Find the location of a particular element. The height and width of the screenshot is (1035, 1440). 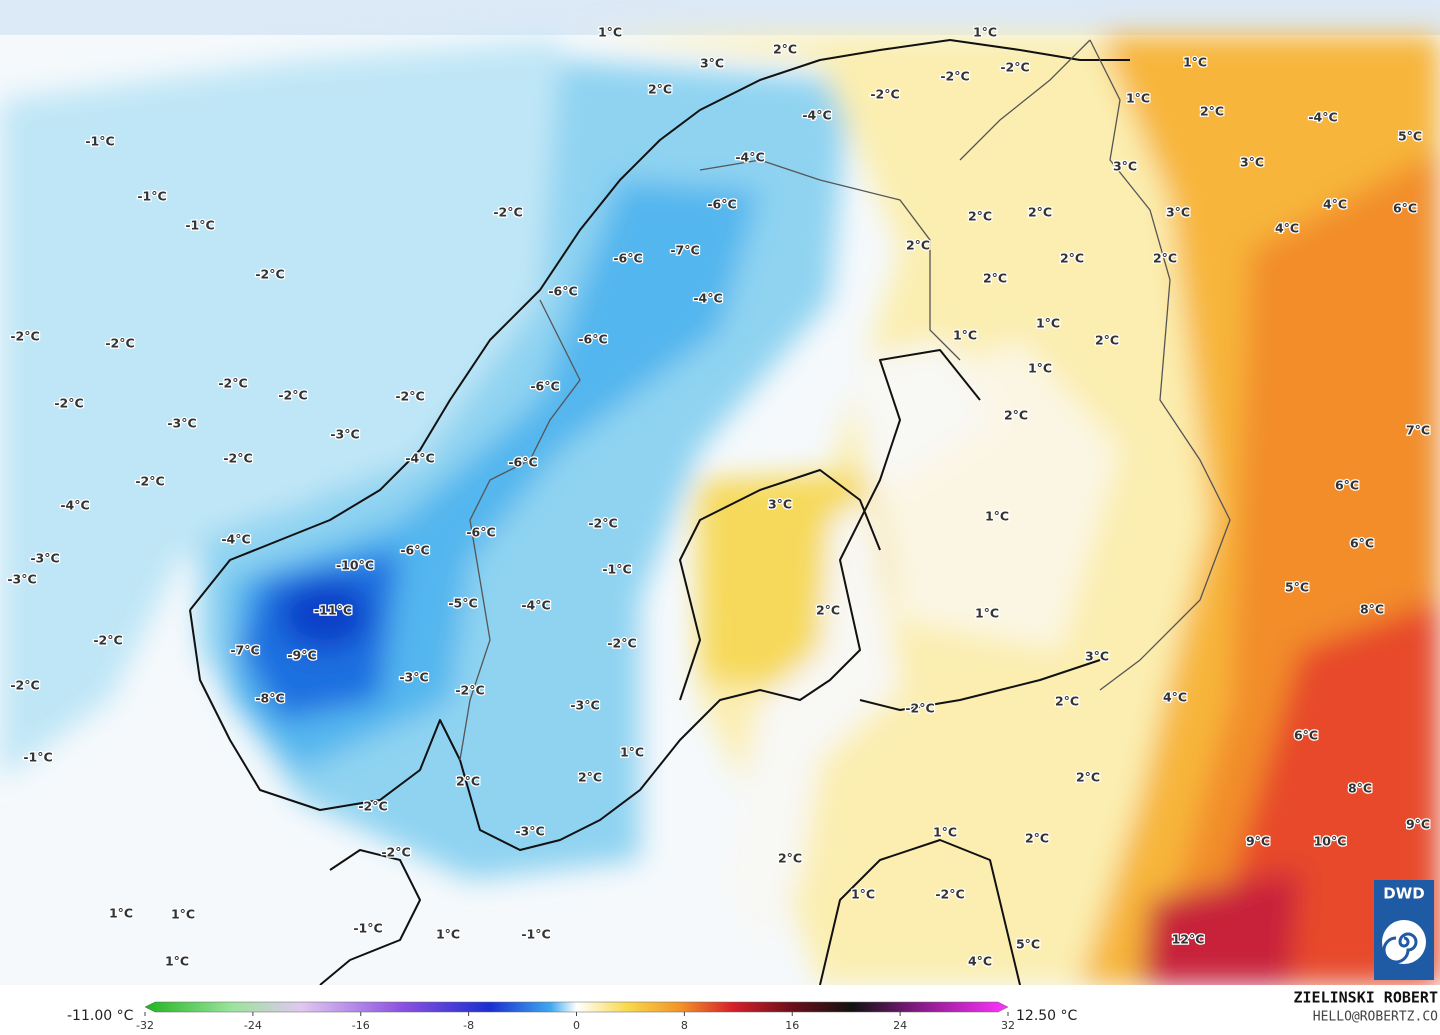

colorbar-tick-label: 8 is located at coordinates (684, 1025).